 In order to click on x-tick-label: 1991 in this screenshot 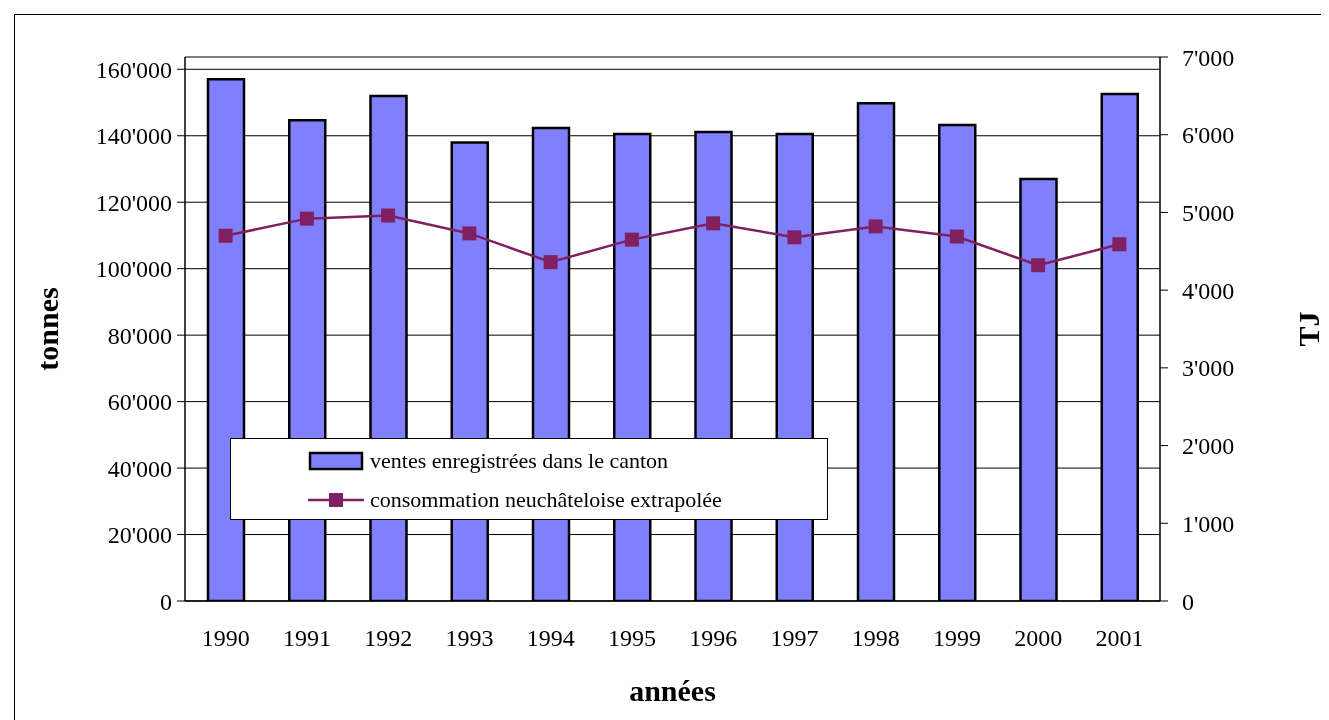, I will do `click(306, 638)`.